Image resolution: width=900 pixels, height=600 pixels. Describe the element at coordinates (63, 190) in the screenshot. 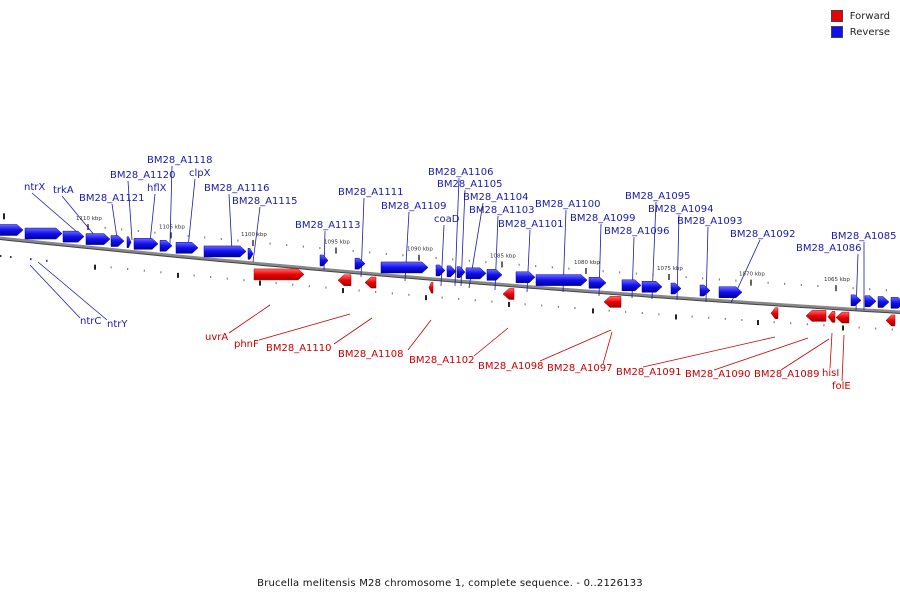

I see `reverse-gene-label: trkA` at that location.